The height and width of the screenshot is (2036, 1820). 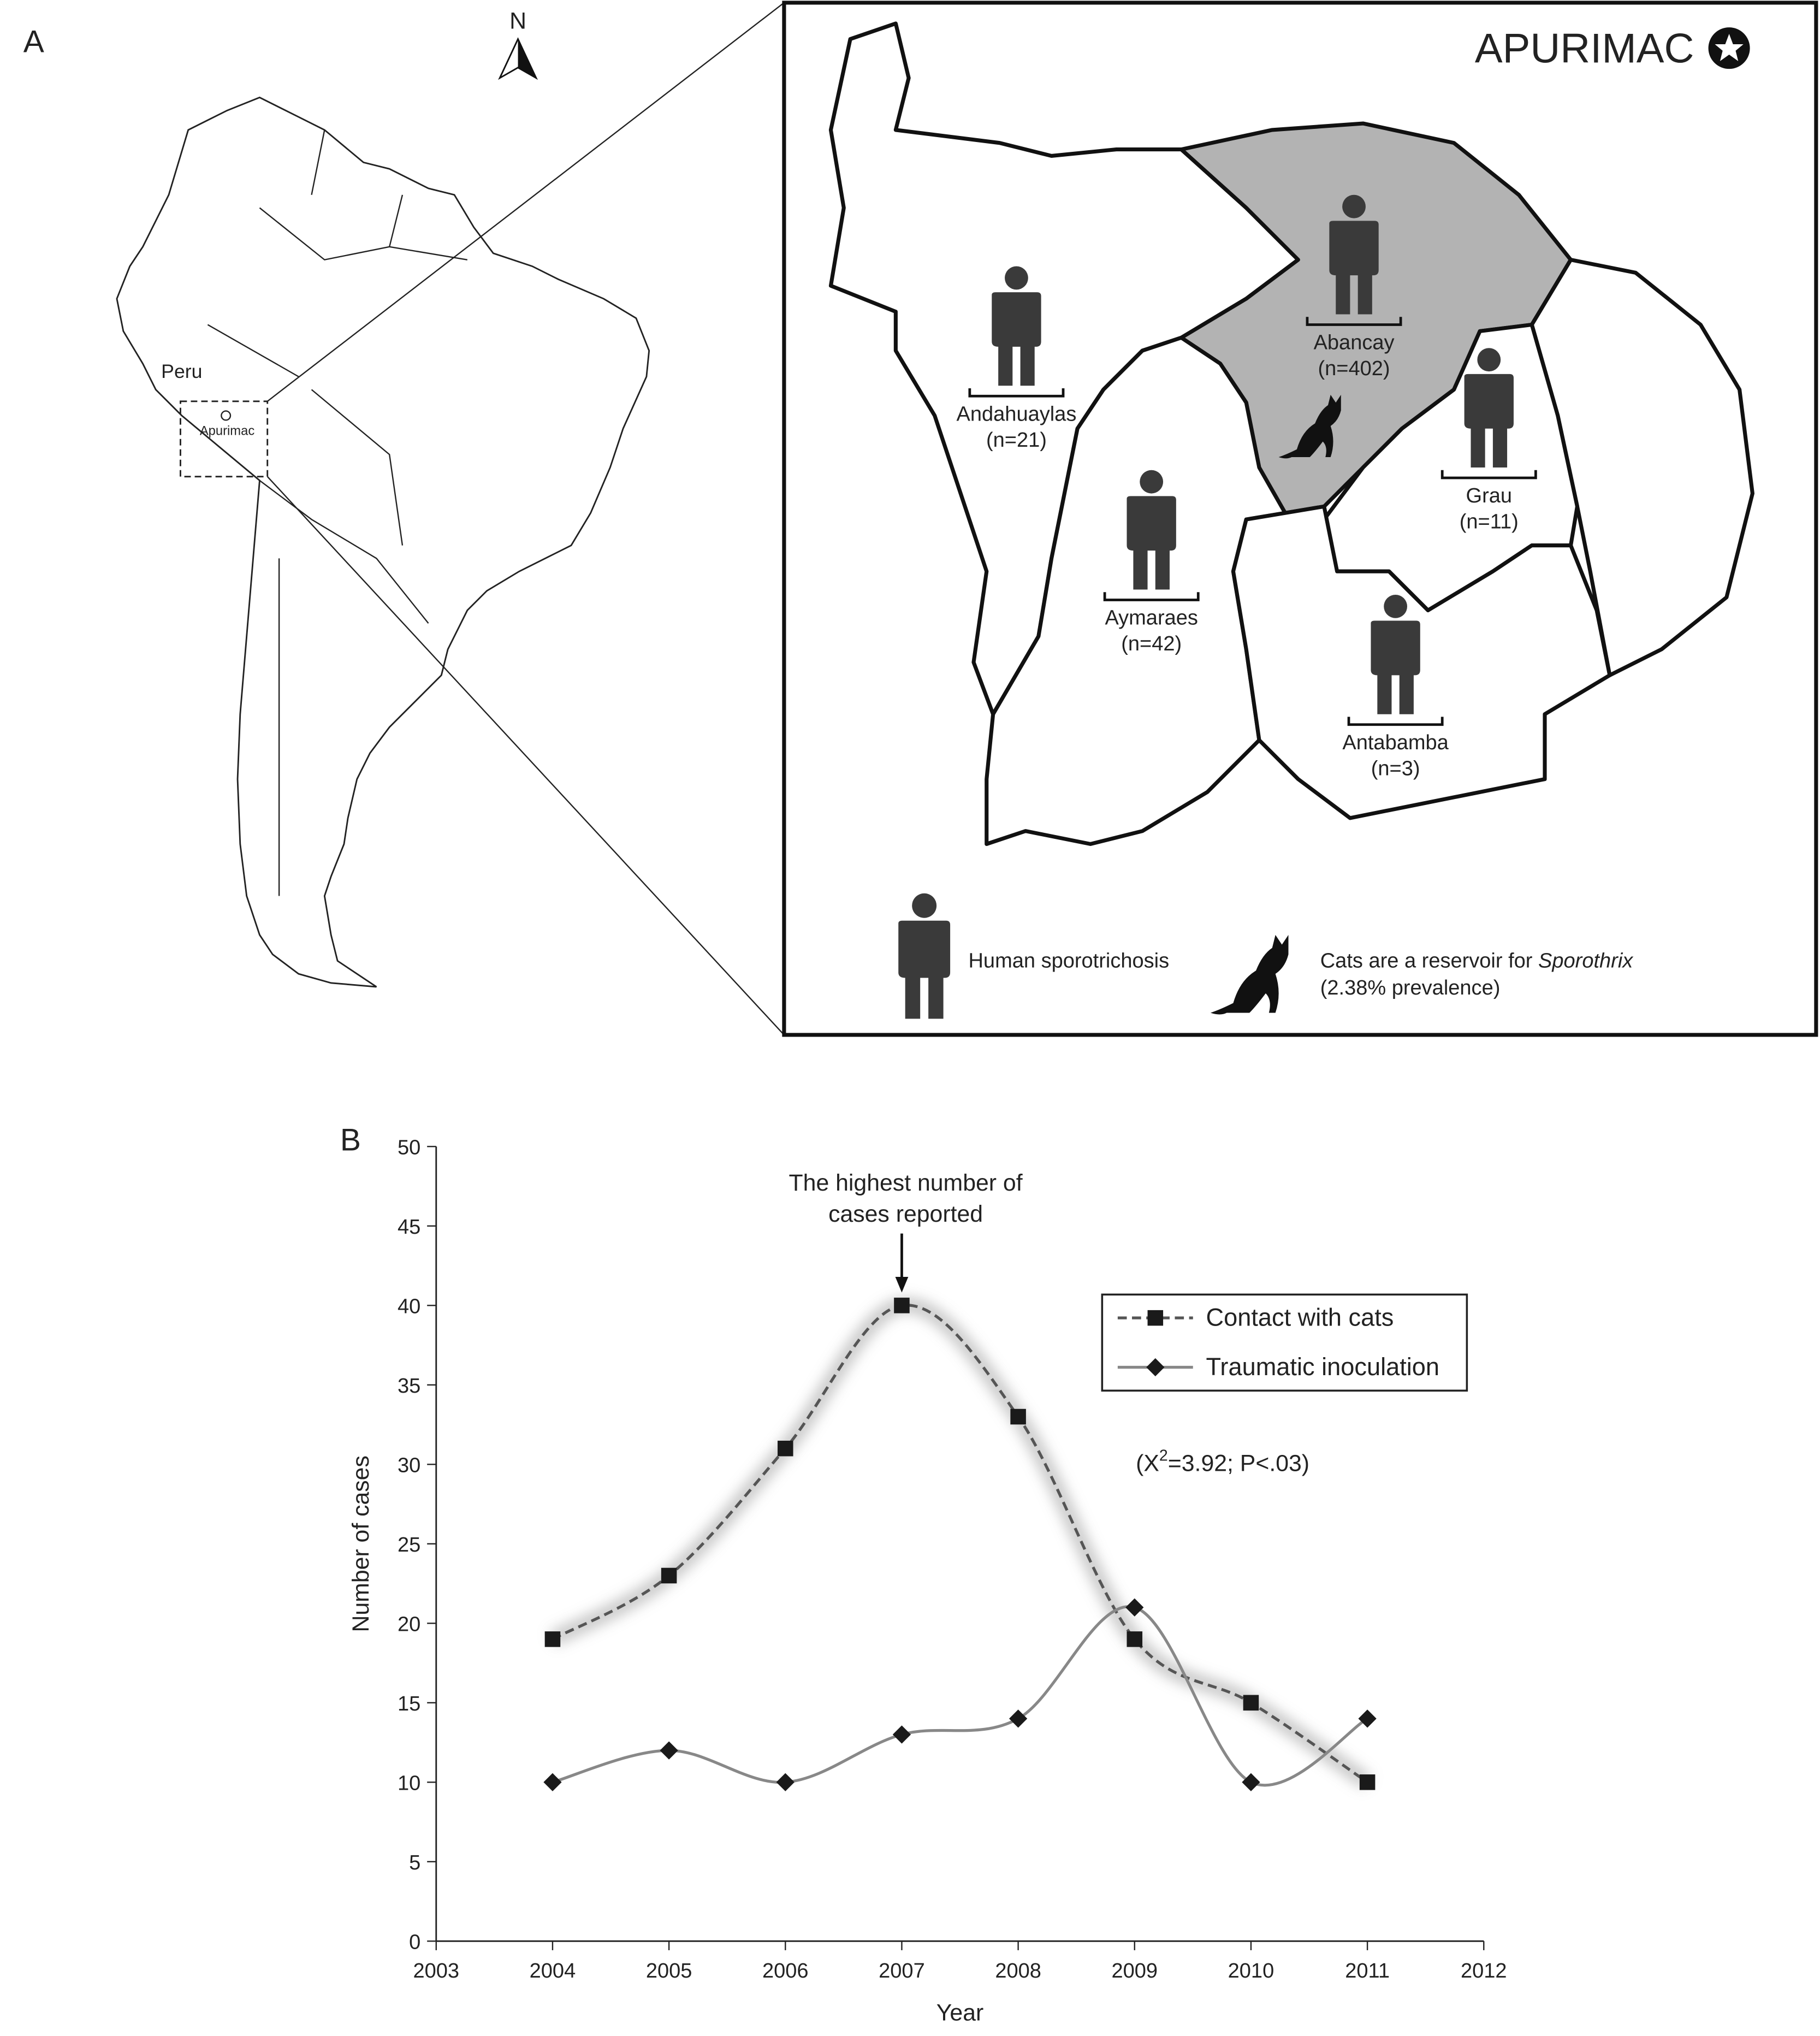 I want to click on annotation: The highest number of, so click(x=906, y=1183).